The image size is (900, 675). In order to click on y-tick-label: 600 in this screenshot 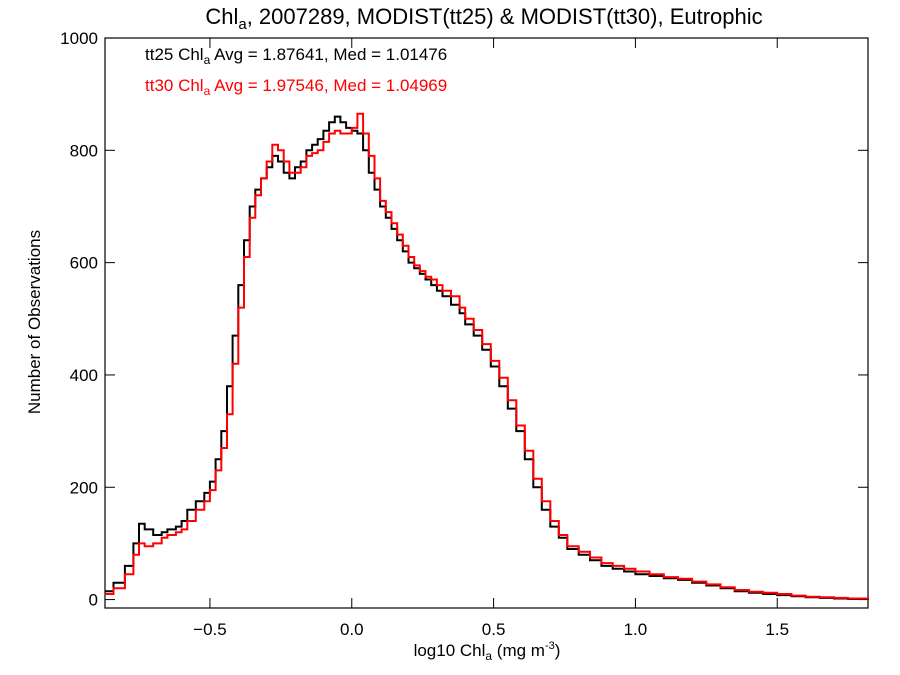, I will do `click(84, 263)`.